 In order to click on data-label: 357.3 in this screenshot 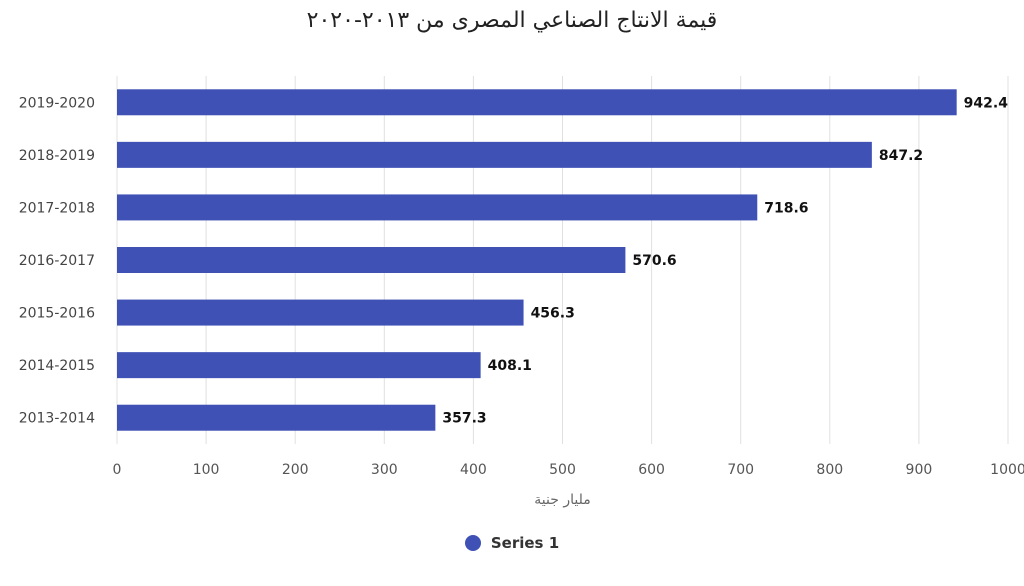, I will do `click(464, 419)`.